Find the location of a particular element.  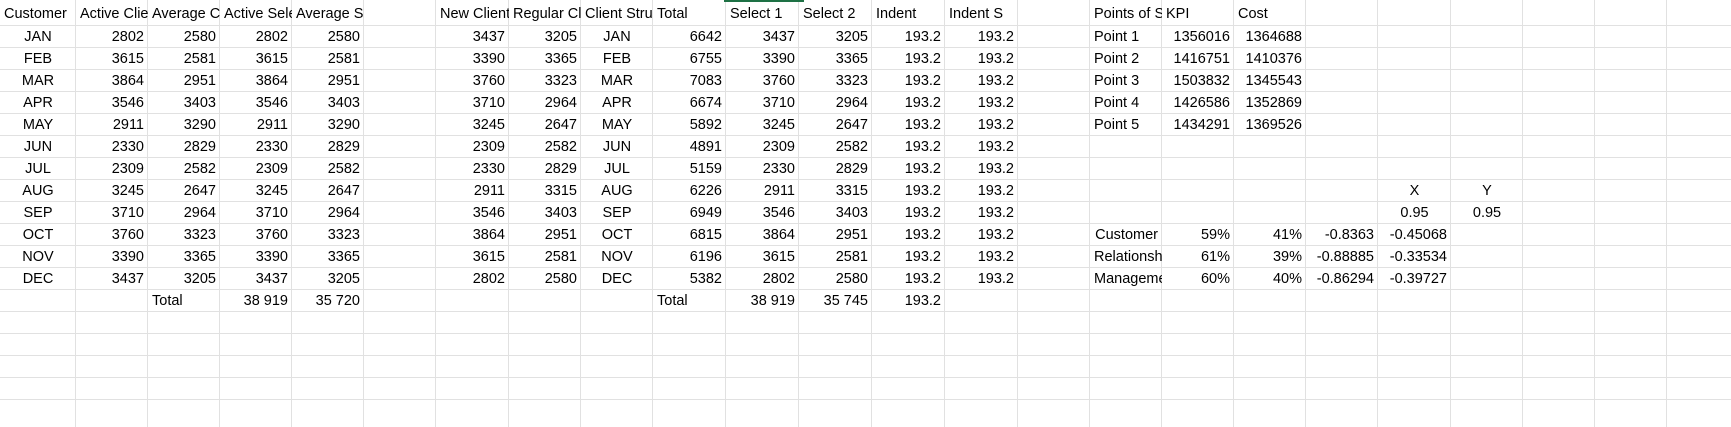

grid-cell: AUG is located at coordinates (38, 191).